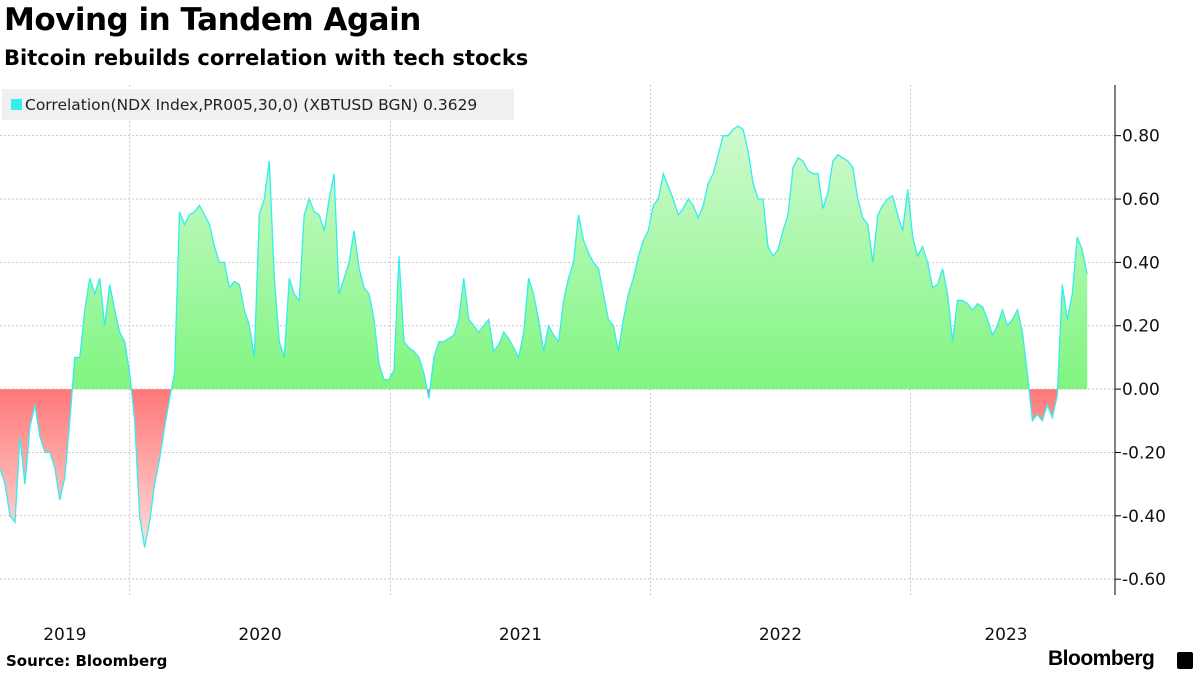  What do you see at coordinates (64, 635) in the screenshot?
I see `x-tick-label: 2019` at bounding box center [64, 635].